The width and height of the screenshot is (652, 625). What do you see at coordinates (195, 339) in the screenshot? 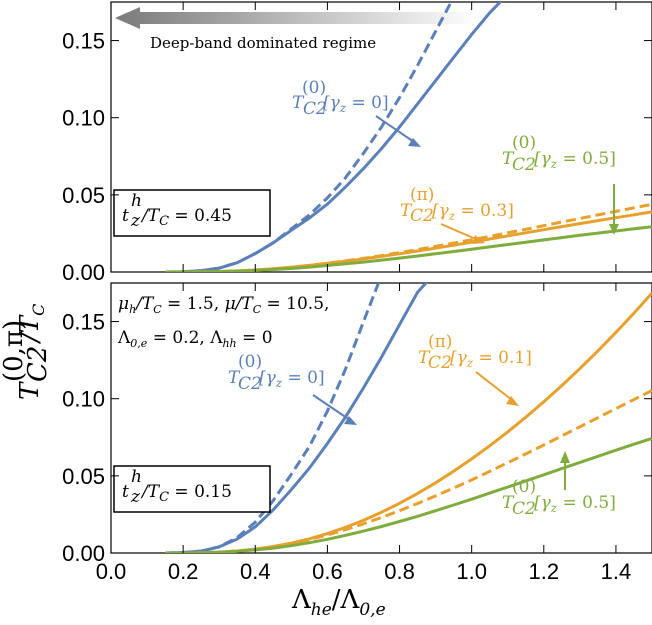
I see `svg-text: Λ0,e = 0.2, Λhh = 0` at bounding box center [195, 339].